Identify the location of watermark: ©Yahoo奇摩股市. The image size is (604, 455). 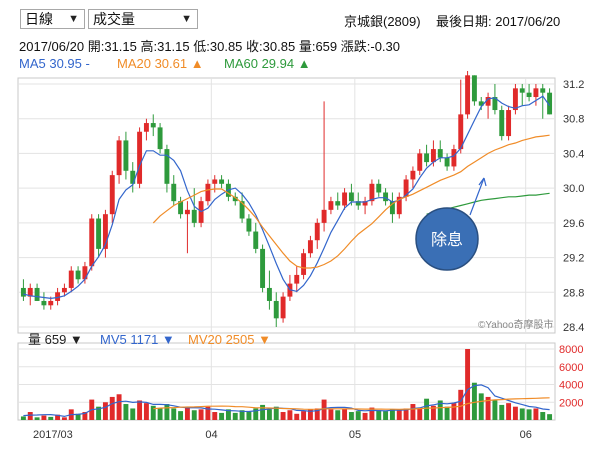
(516, 324).